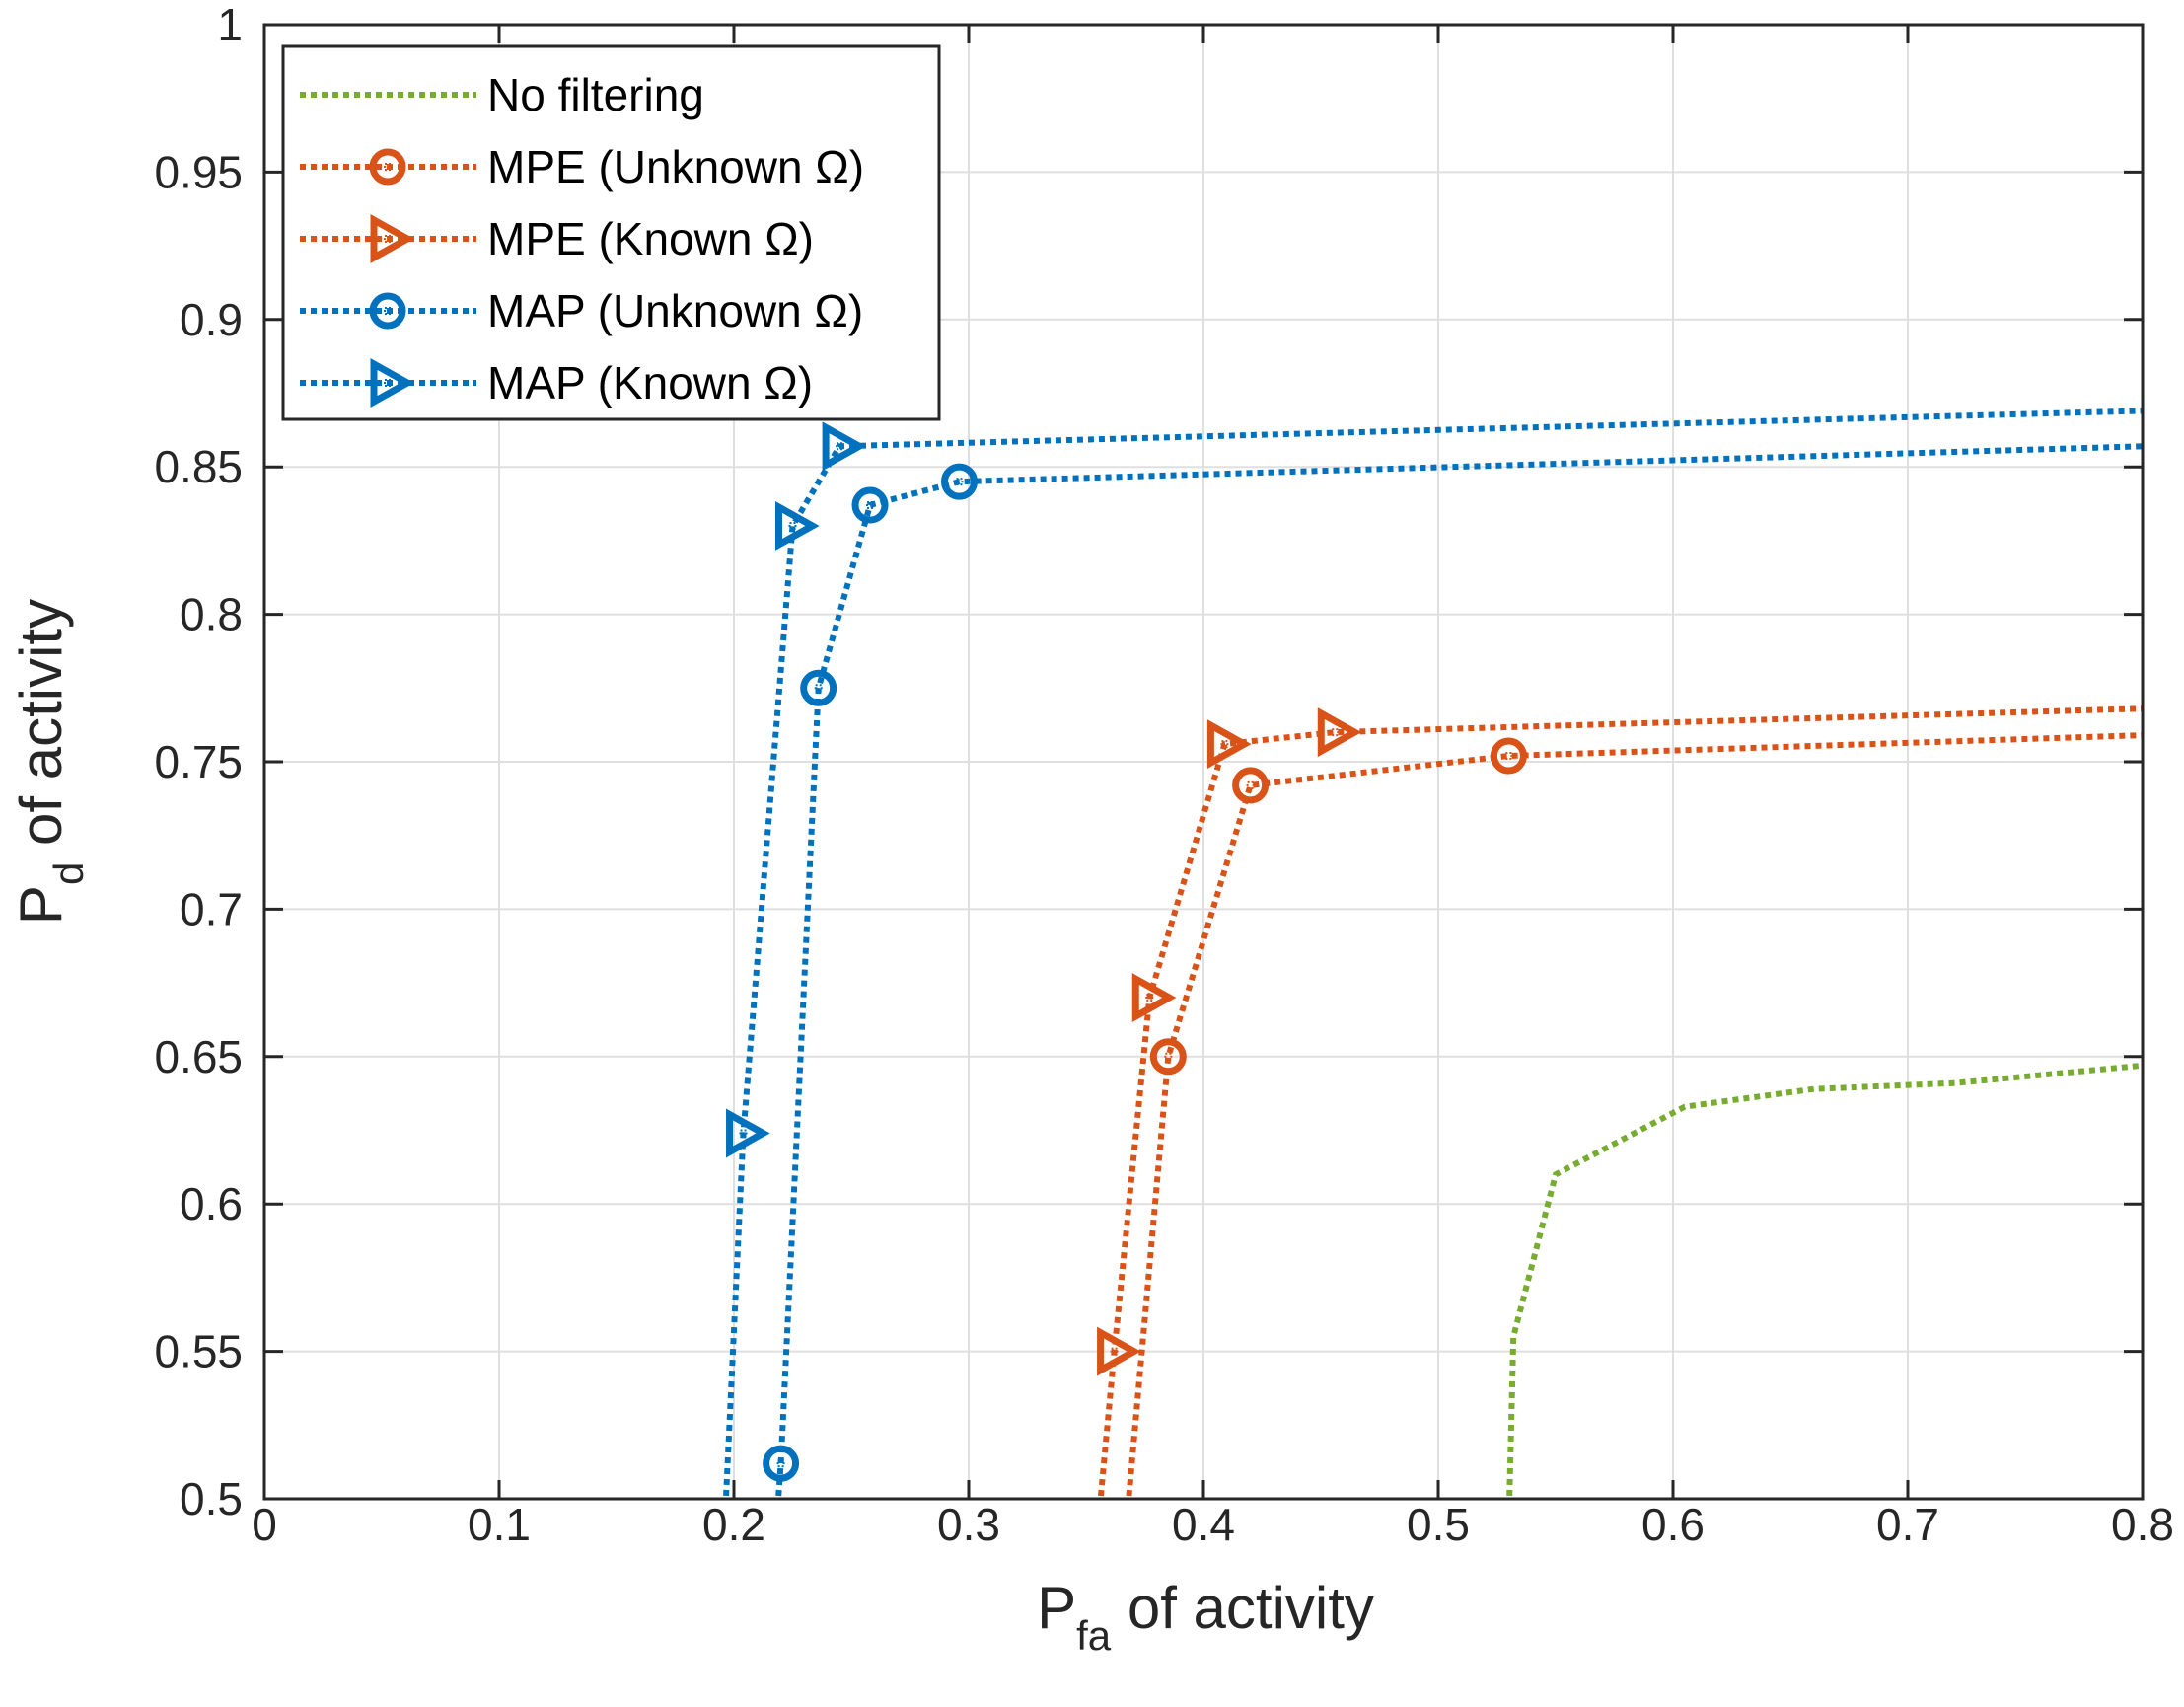  I want to click on x-tick-label: 0.5, so click(1438, 1524).